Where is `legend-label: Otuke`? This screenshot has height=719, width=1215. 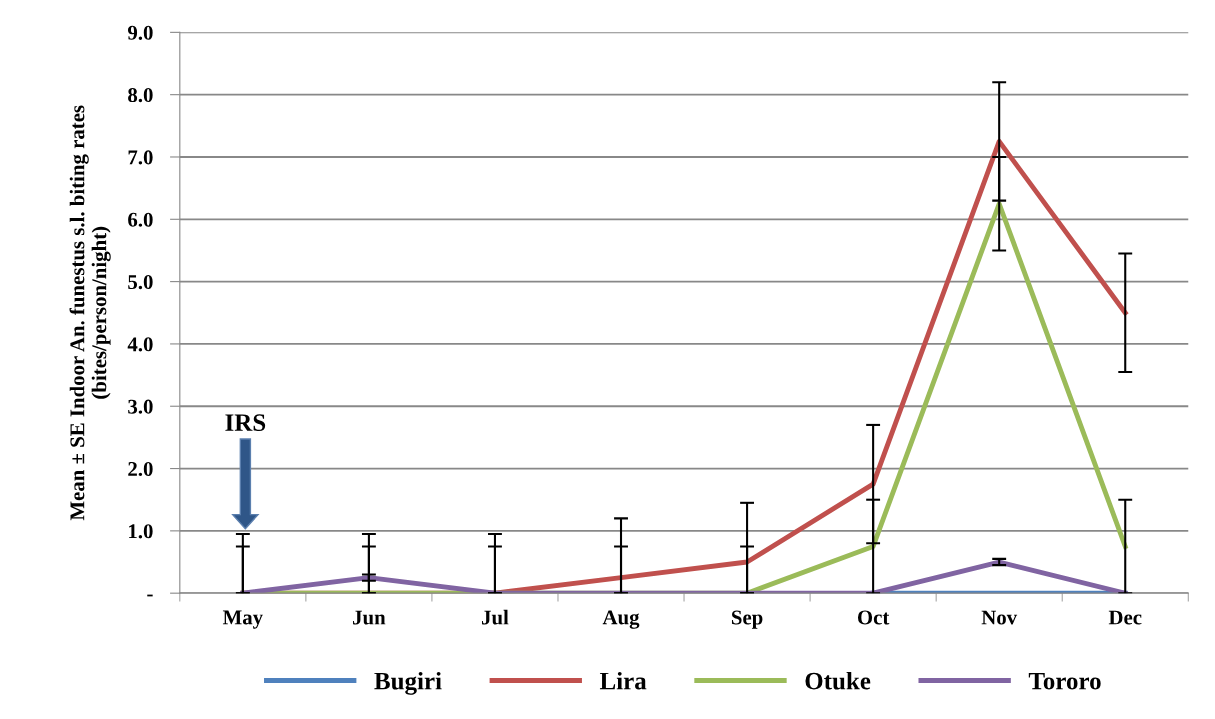
legend-label: Otuke is located at coordinates (838, 680).